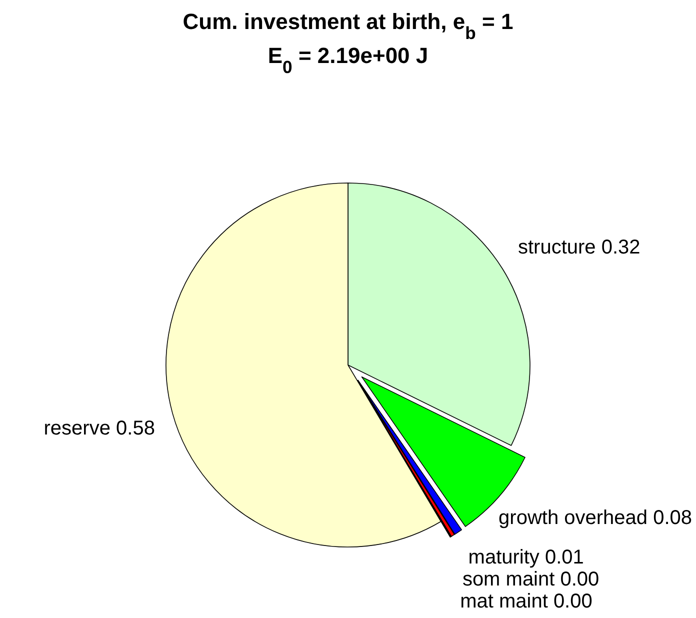 Image resolution: width=696 pixels, height=618 pixels. What do you see at coordinates (531, 579) in the screenshot?
I see `slice-label: som maint 0.00` at bounding box center [531, 579].